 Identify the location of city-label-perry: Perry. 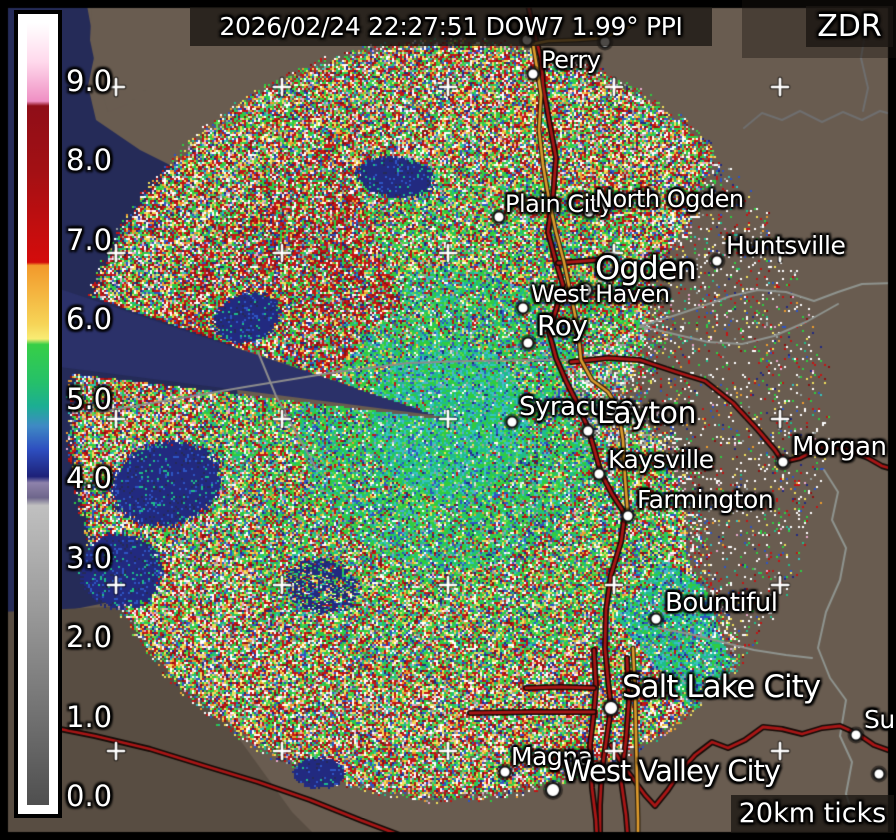
(571, 60).